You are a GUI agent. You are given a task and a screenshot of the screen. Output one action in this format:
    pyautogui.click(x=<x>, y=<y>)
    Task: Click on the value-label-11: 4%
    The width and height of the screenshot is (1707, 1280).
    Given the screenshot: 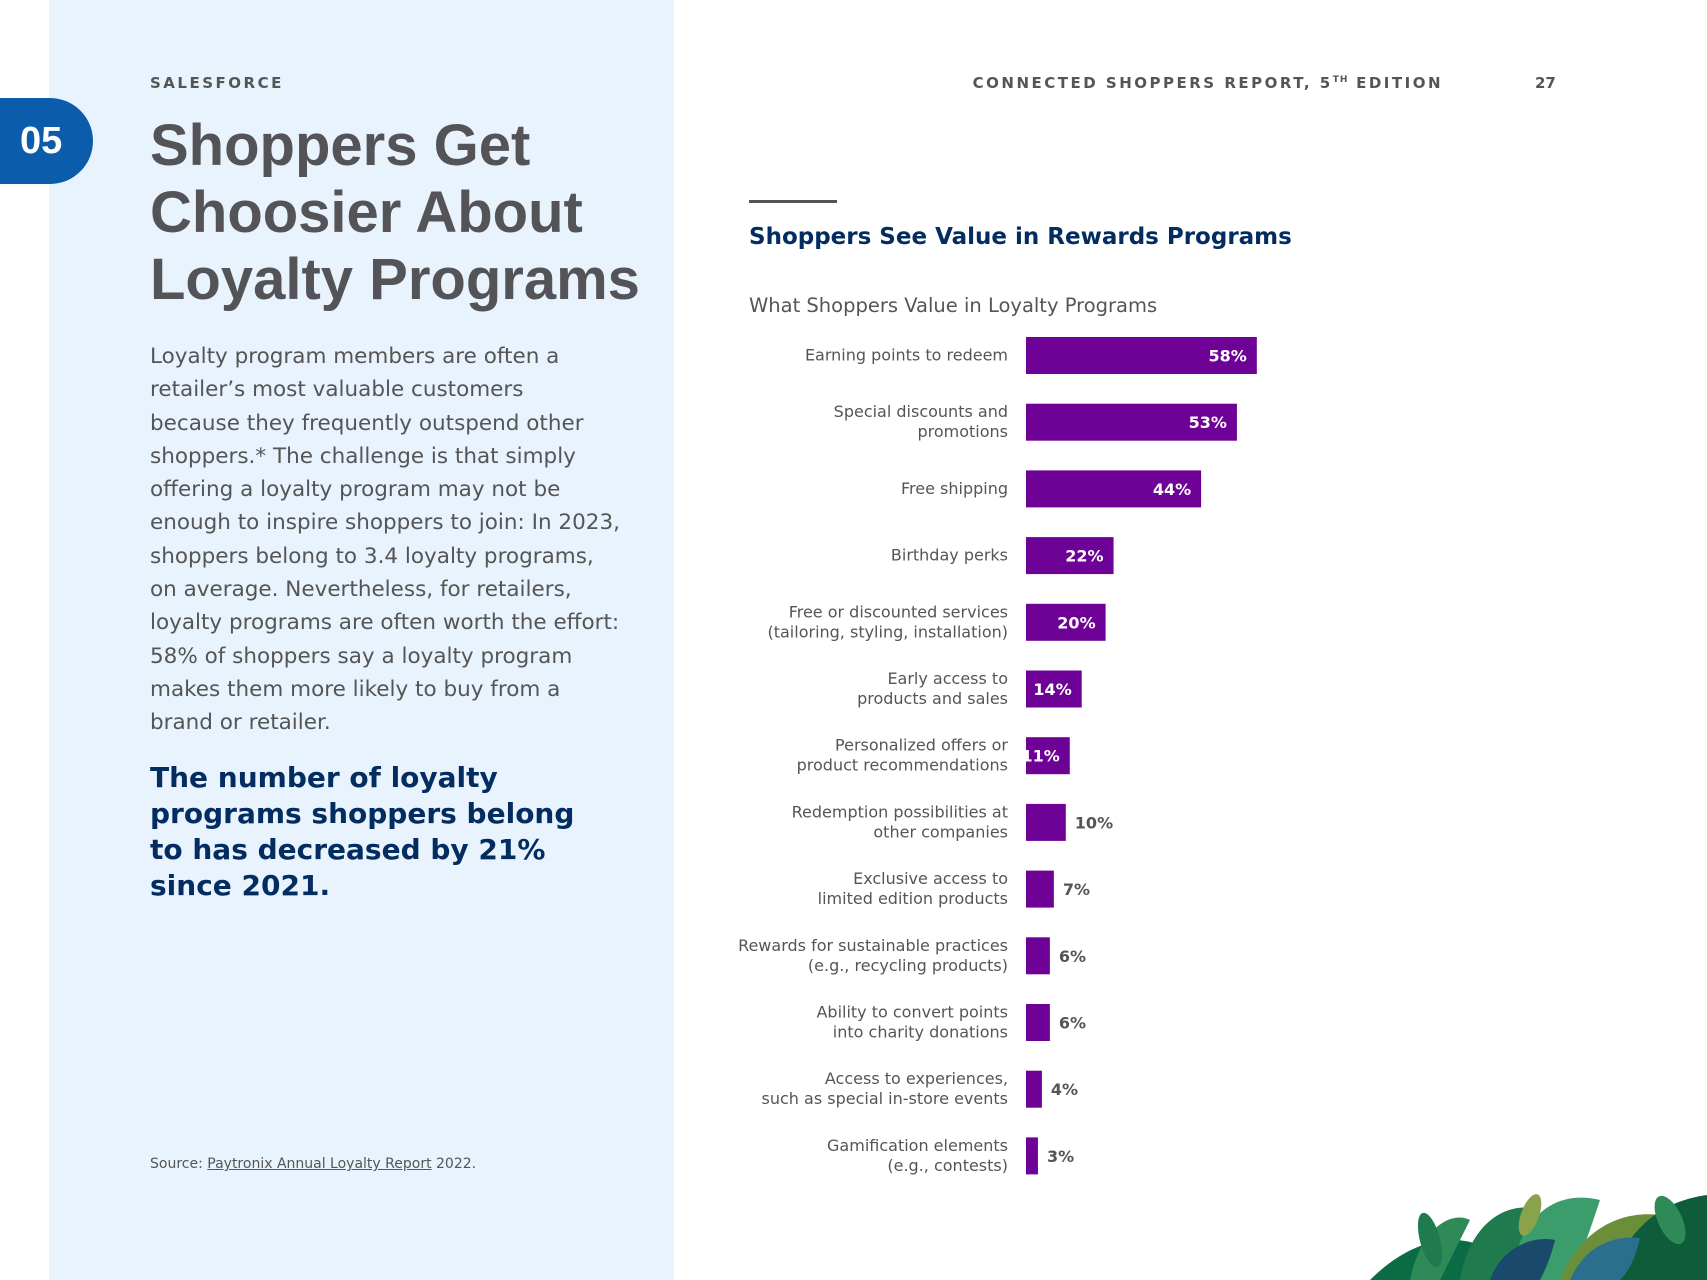 What is the action you would take?
    pyautogui.click(x=1064, y=1089)
    